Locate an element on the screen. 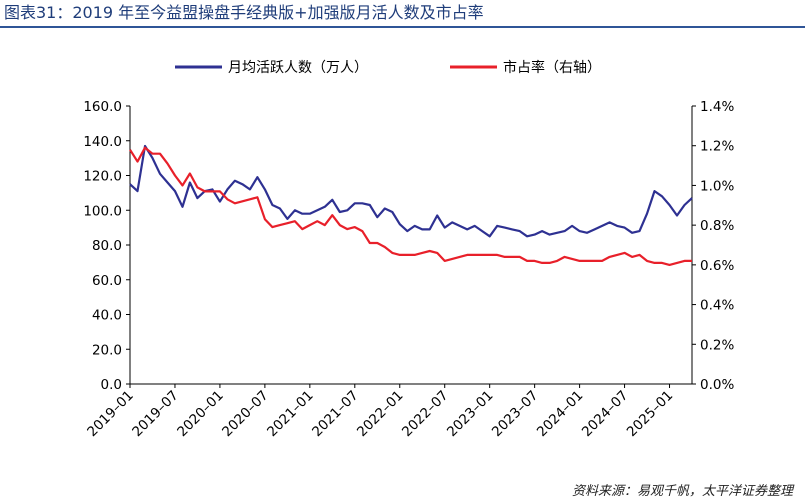 The image size is (805, 503). legend-label-mau: 月均活跃人数（万人） is located at coordinates (298, 68).